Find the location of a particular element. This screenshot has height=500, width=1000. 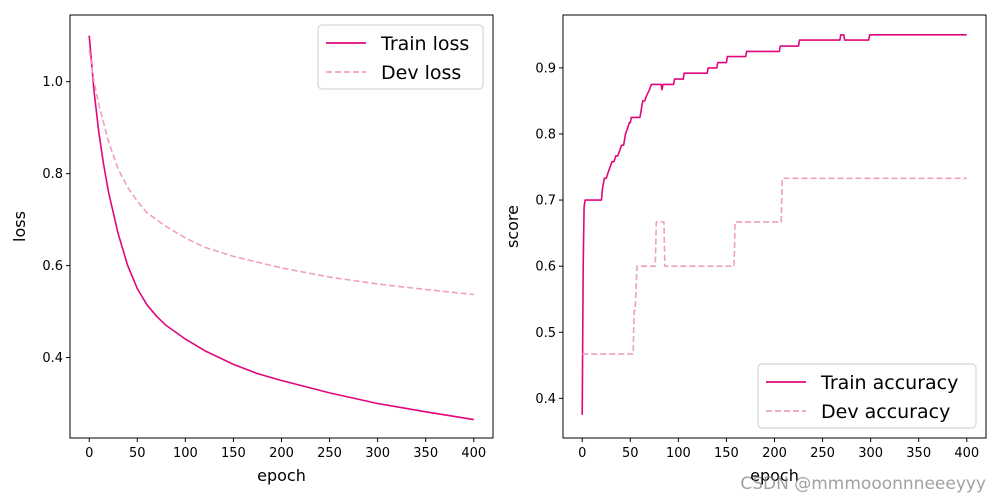

watermark-text: CSDN @mmmooonnneeeyyy is located at coordinates (863, 484).